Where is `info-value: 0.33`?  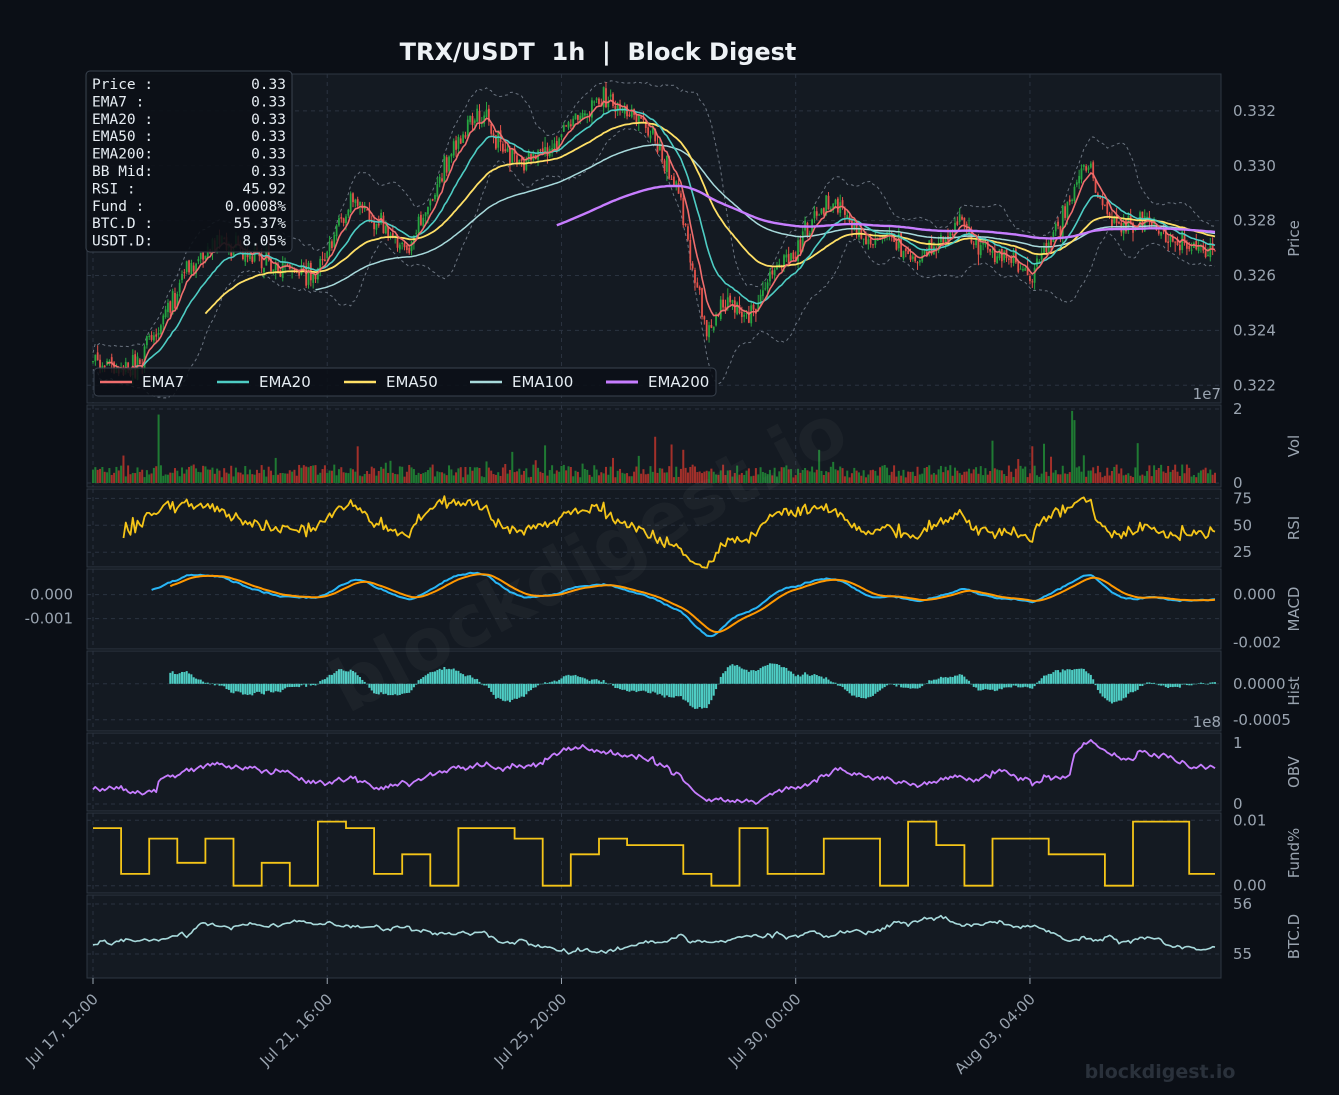
info-value: 0.33 is located at coordinates (268, 85).